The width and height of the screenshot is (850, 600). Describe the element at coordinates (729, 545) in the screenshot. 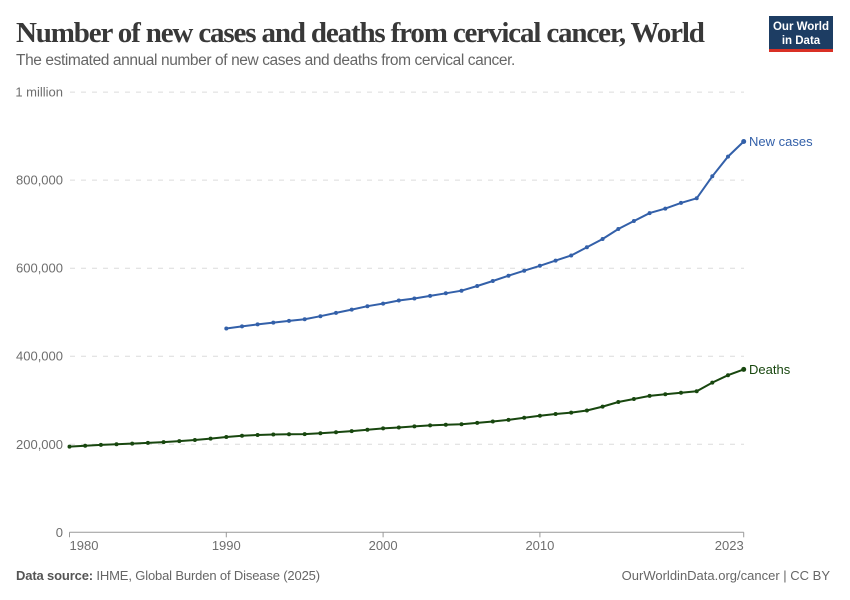

I see `svg-text: 2023` at that location.